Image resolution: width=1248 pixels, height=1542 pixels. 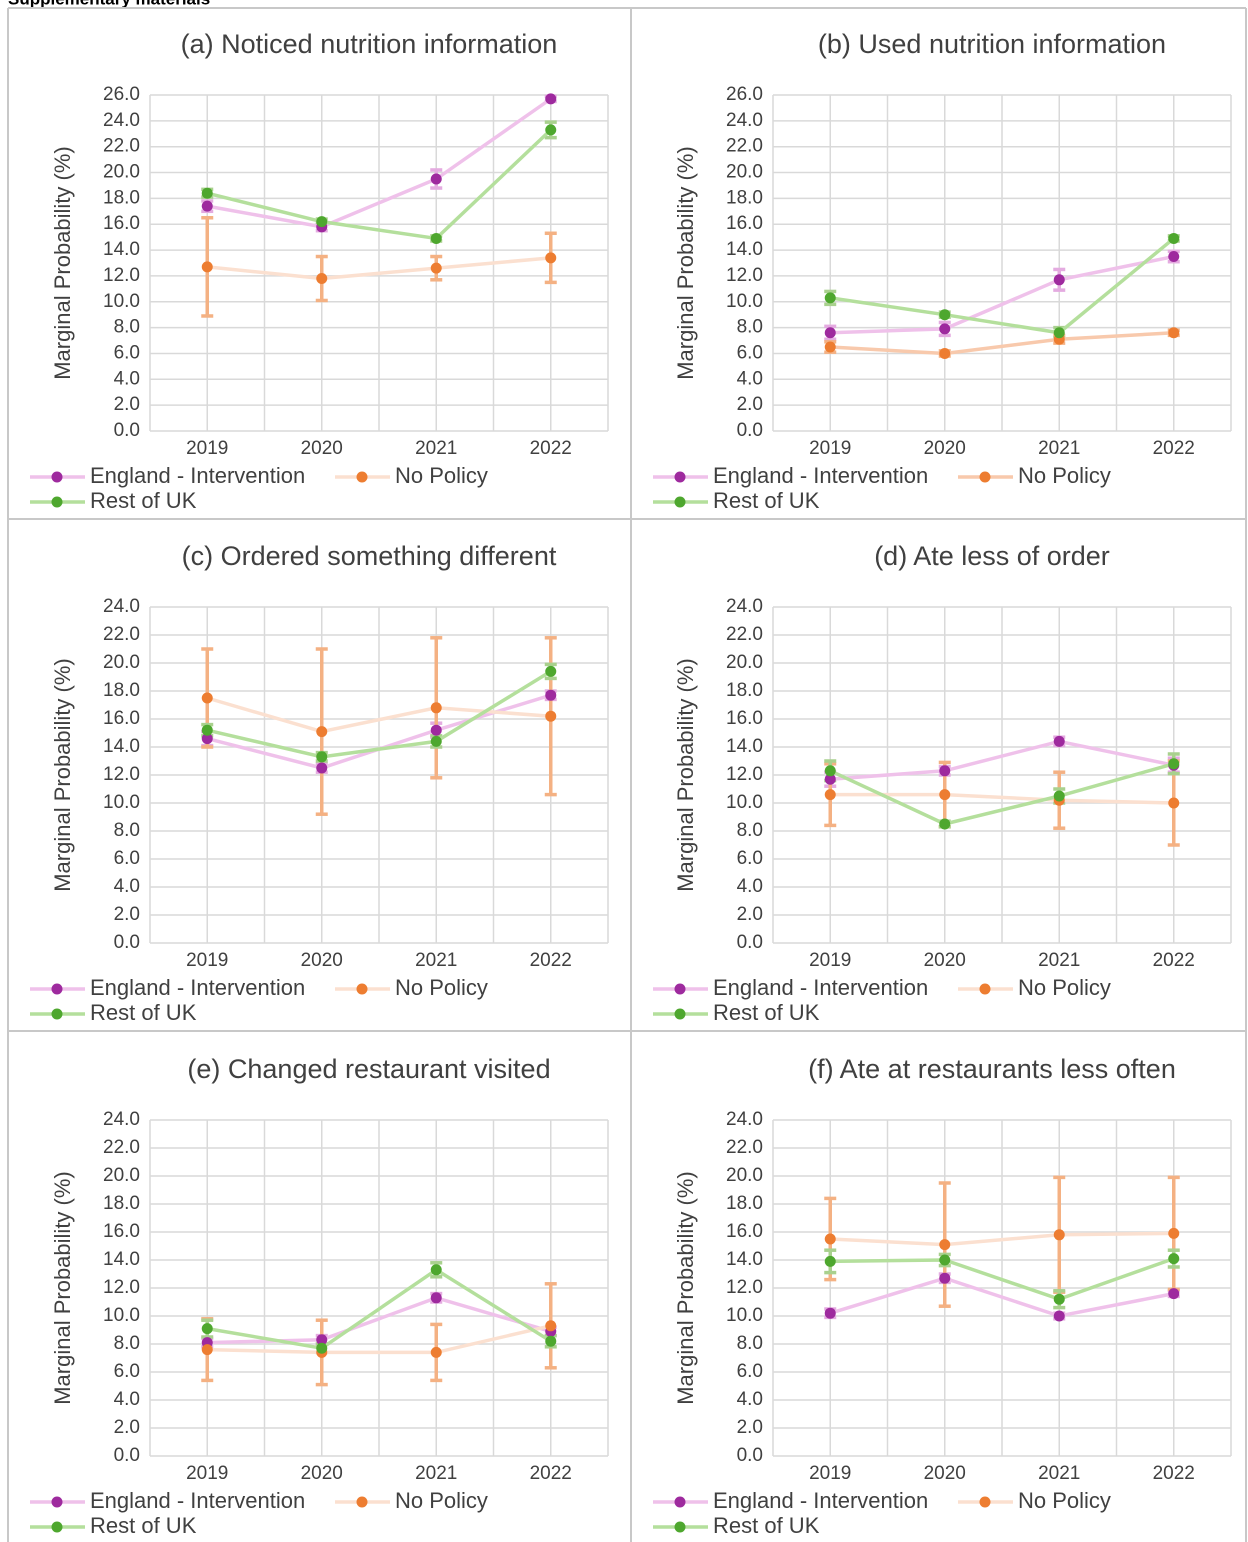 I want to click on chart-title: (f) Ate at restaurants less often, so click(x=992, y=1069).